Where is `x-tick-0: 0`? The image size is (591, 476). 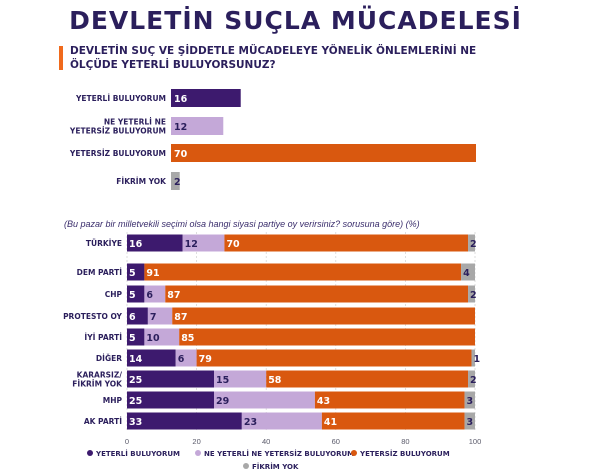
x-tick-0: 0 is located at coordinates (127, 441).